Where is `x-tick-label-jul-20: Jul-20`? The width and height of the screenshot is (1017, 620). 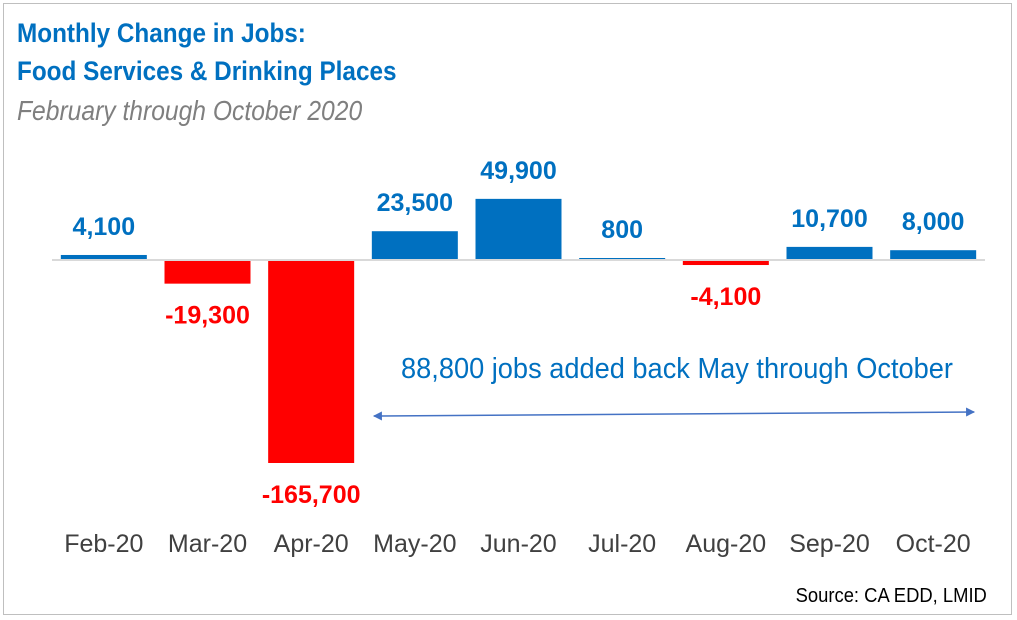 x-tick-label-jul-20: Jul-20 is located at coordinates (622, 544).